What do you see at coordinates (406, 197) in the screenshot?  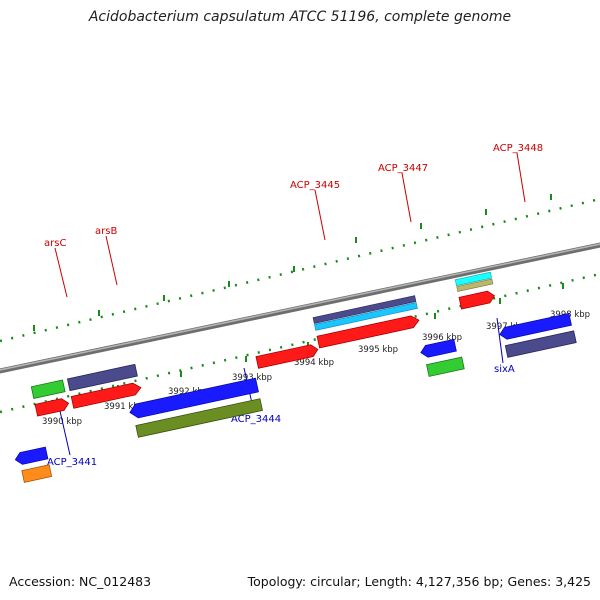 I see `acp3447-leader` at bounding box center [406, 197].